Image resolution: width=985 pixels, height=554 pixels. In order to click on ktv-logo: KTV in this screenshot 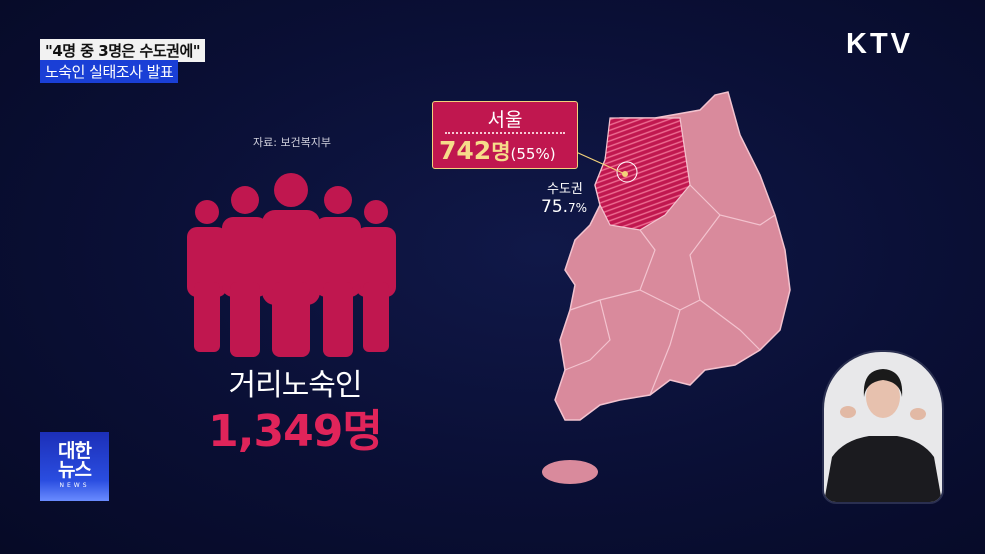, I will do `click(879, 44)`.